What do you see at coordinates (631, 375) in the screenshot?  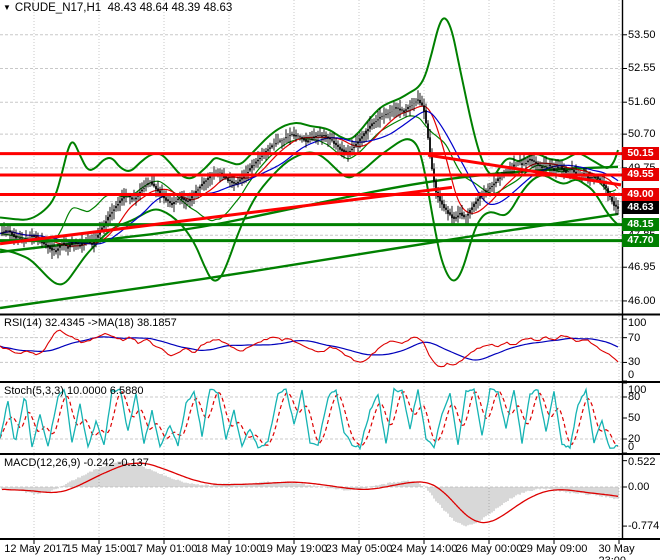 I see `rsi-axis-label: 0` at bounding box center [631, 375].